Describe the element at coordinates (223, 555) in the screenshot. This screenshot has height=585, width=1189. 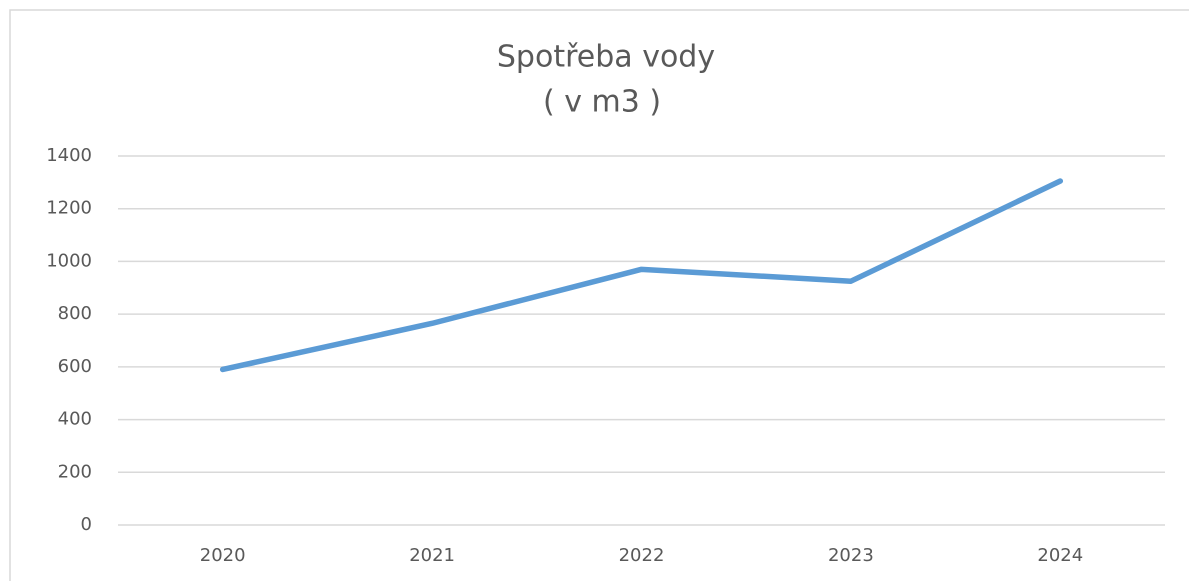
I see `x-tick-label: 2020` at that location.